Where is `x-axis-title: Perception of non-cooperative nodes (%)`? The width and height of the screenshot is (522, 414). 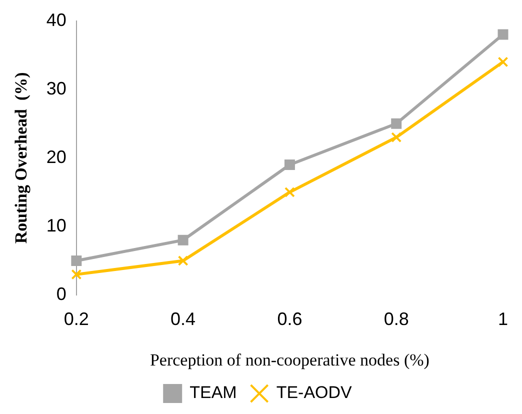 x-axis-title: Perception of non-cooperative nodes (%) is located at coordinates (290, 360).